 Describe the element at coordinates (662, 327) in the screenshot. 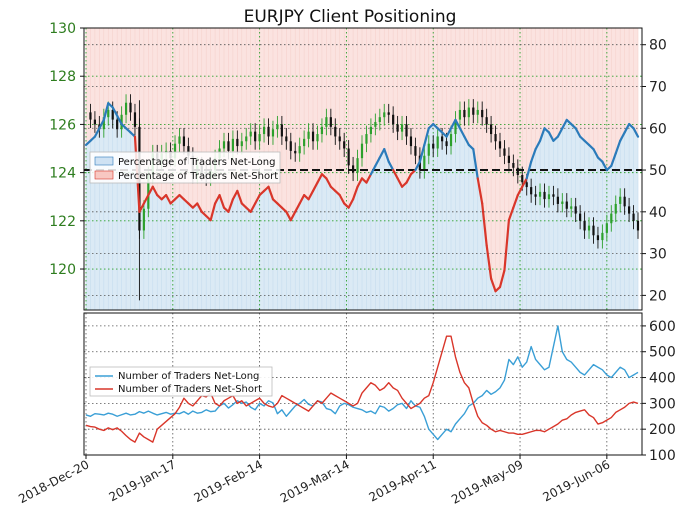

I see `bottom-tick-label: 600` at that location.